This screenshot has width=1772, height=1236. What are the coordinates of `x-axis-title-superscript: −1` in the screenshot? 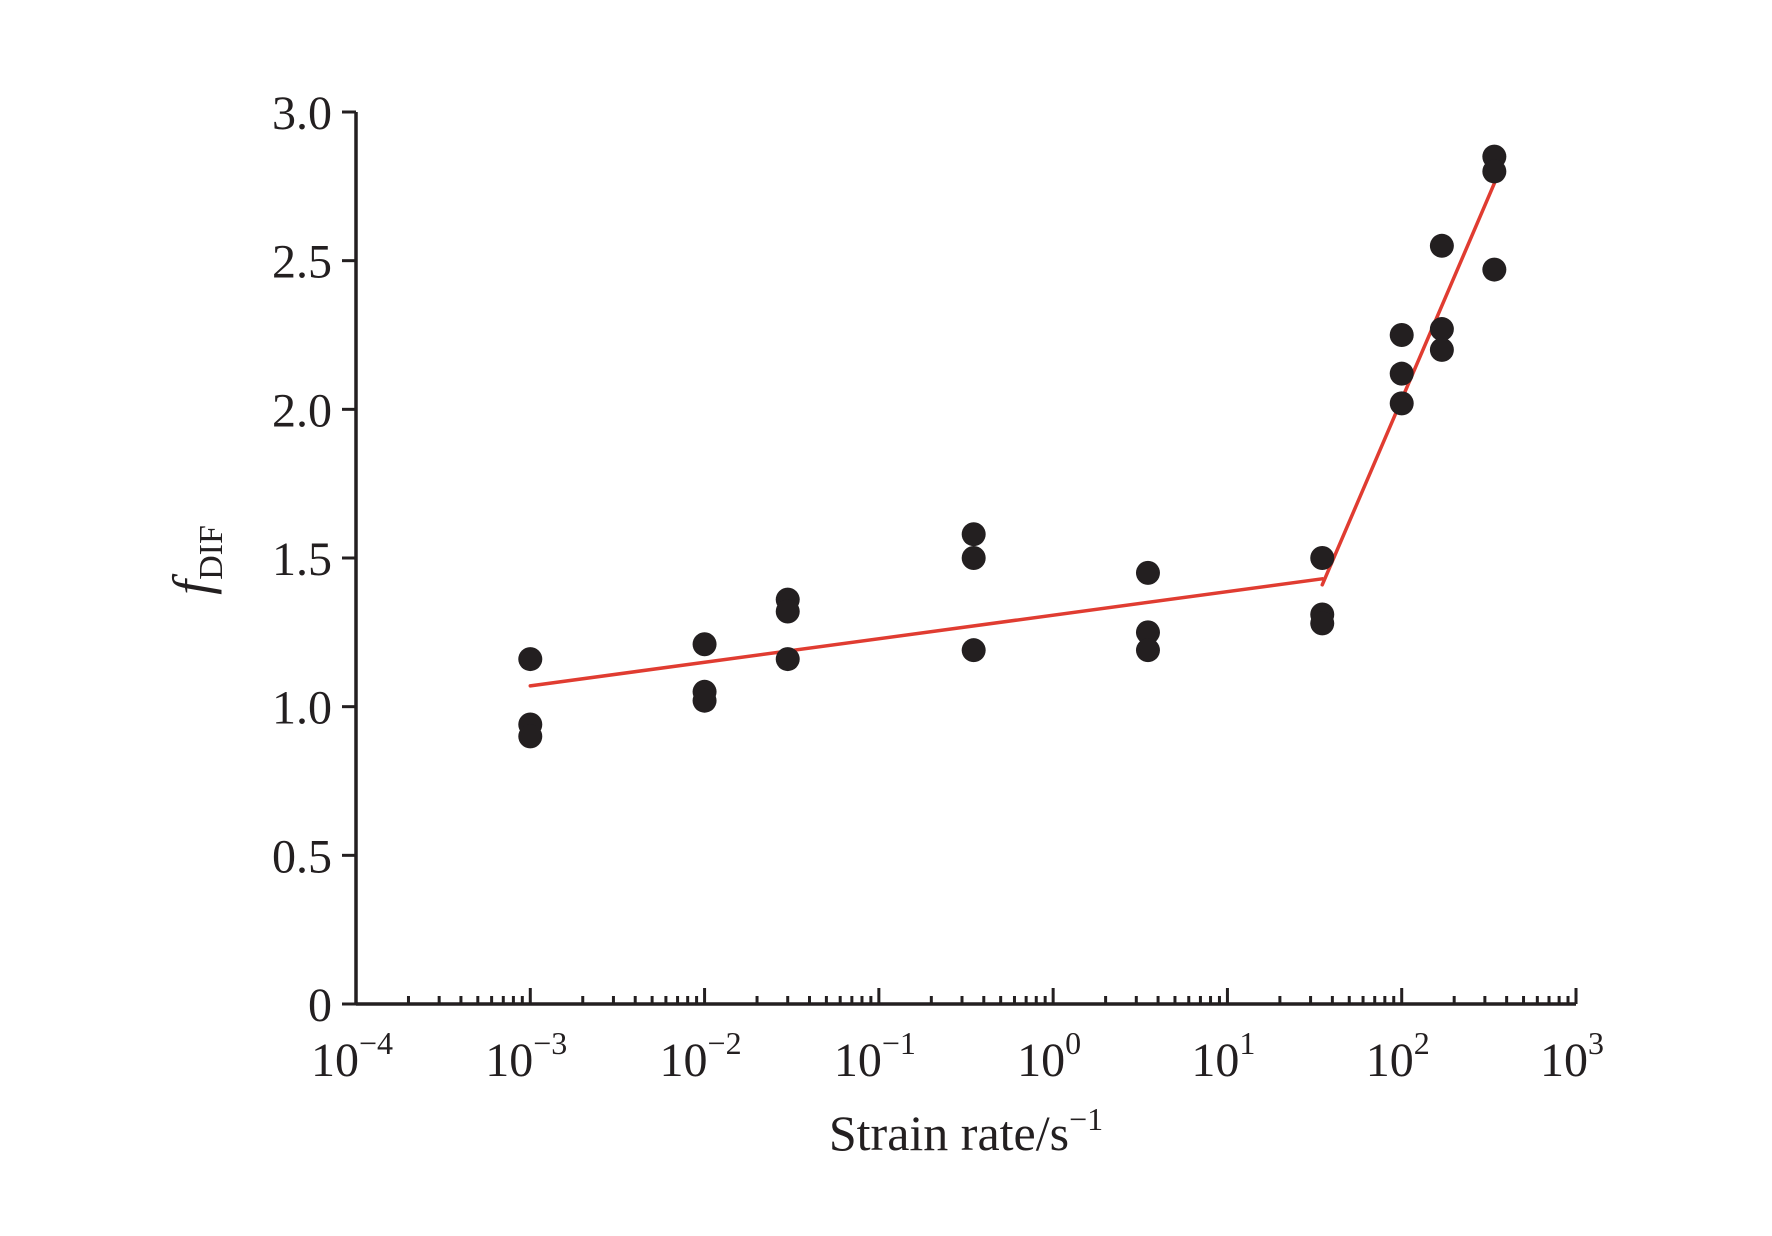 It's located at (1086, 1119).